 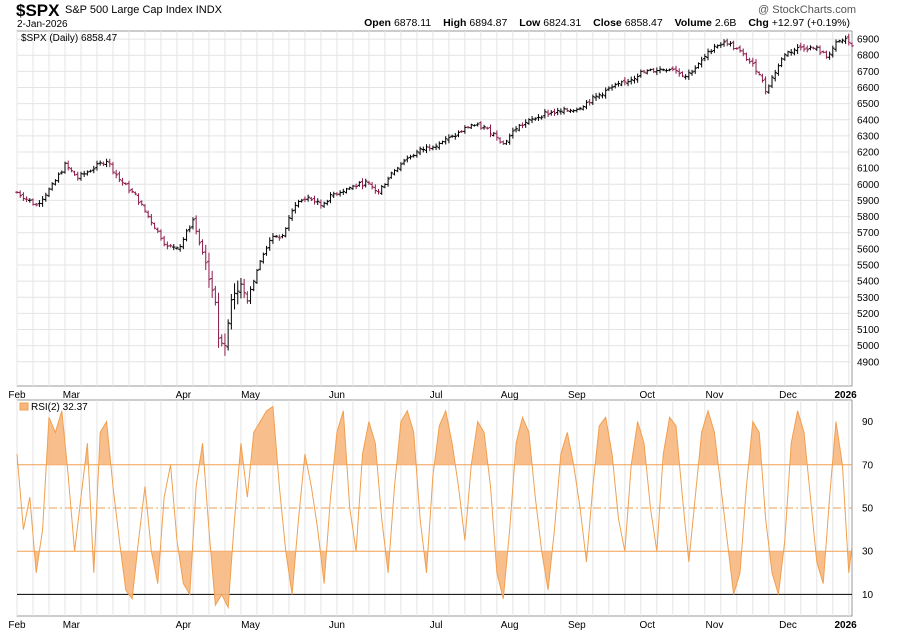 What do you see at coordinates (868, 201) in the screenshot?
I see `price-y-tick-label: 5900` at bounding box center [868, 201].